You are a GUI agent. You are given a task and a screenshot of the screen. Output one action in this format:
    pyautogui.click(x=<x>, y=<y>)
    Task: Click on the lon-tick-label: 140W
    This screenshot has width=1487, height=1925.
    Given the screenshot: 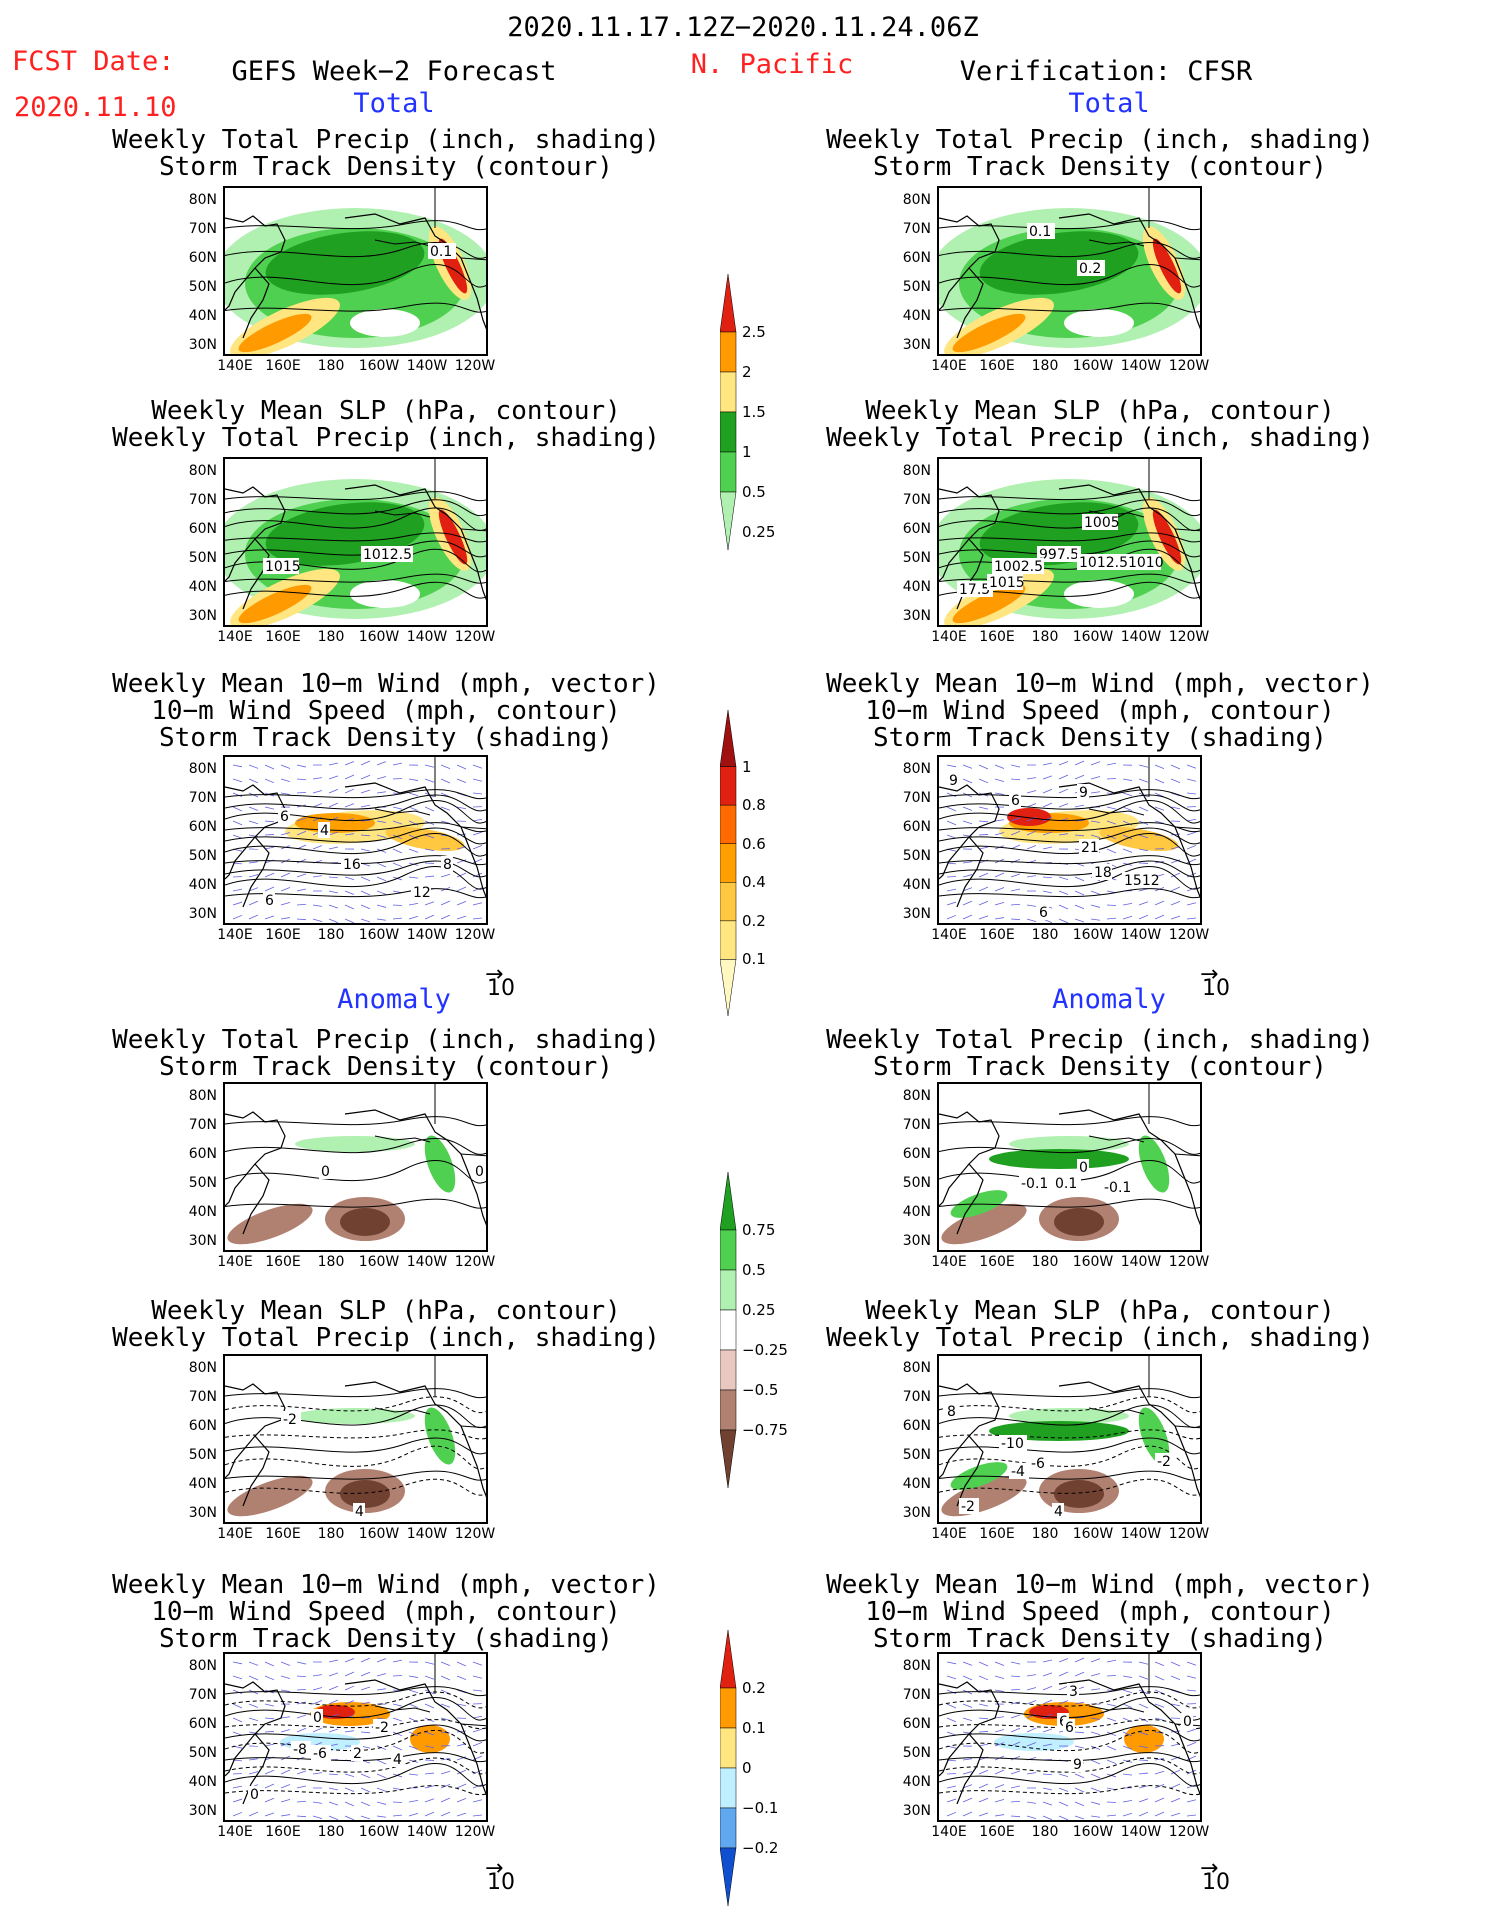 What is the action you would take?
    pyautogui.click(x=427, y=1262)
    